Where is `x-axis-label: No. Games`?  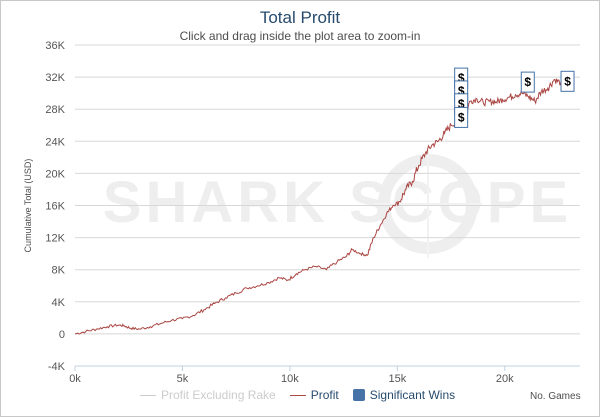
x-axis-label: No. Games is located at coordinates (555, 396).